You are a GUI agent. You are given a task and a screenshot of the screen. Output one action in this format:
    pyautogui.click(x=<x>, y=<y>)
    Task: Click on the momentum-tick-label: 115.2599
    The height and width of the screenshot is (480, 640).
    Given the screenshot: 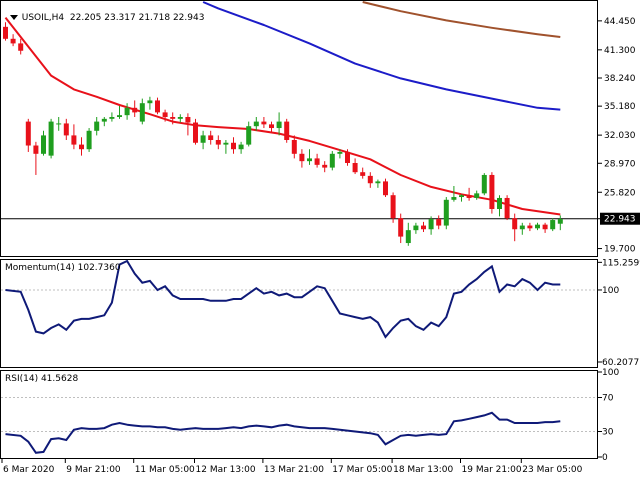 What is the action you would take?
    pyautogui.click(x=621, y=263)
    